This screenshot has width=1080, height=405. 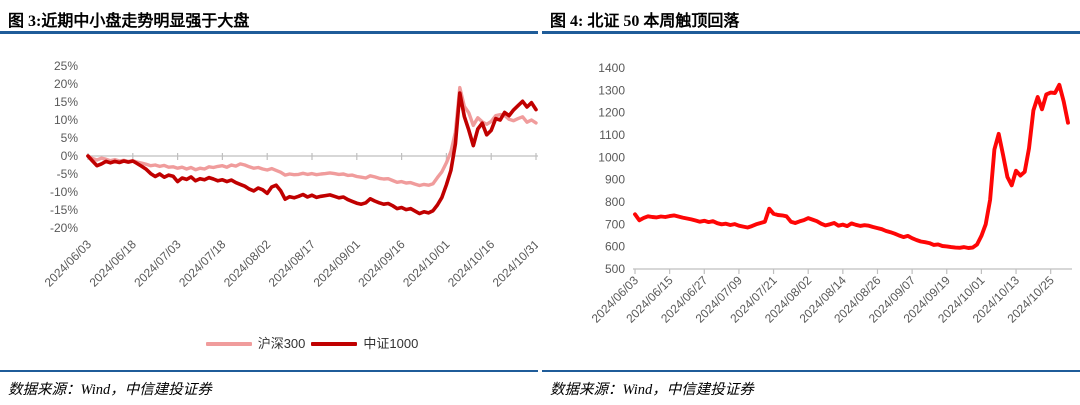 I want to click on svg-text: 600, so click(x=615, y=247).